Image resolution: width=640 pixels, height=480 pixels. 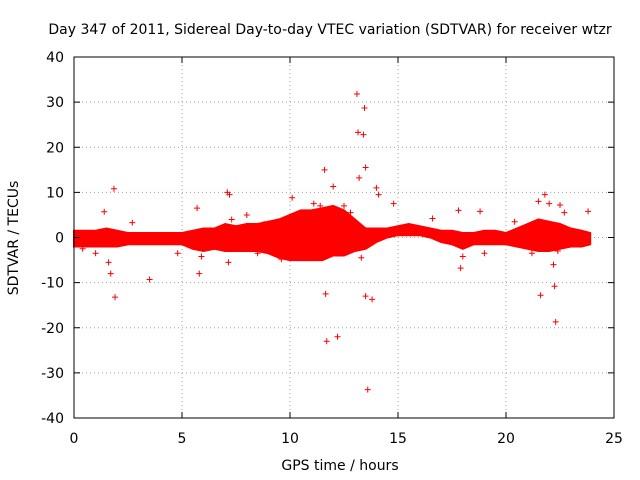 I want to click on data-band-area, so click(x=332, y=233).